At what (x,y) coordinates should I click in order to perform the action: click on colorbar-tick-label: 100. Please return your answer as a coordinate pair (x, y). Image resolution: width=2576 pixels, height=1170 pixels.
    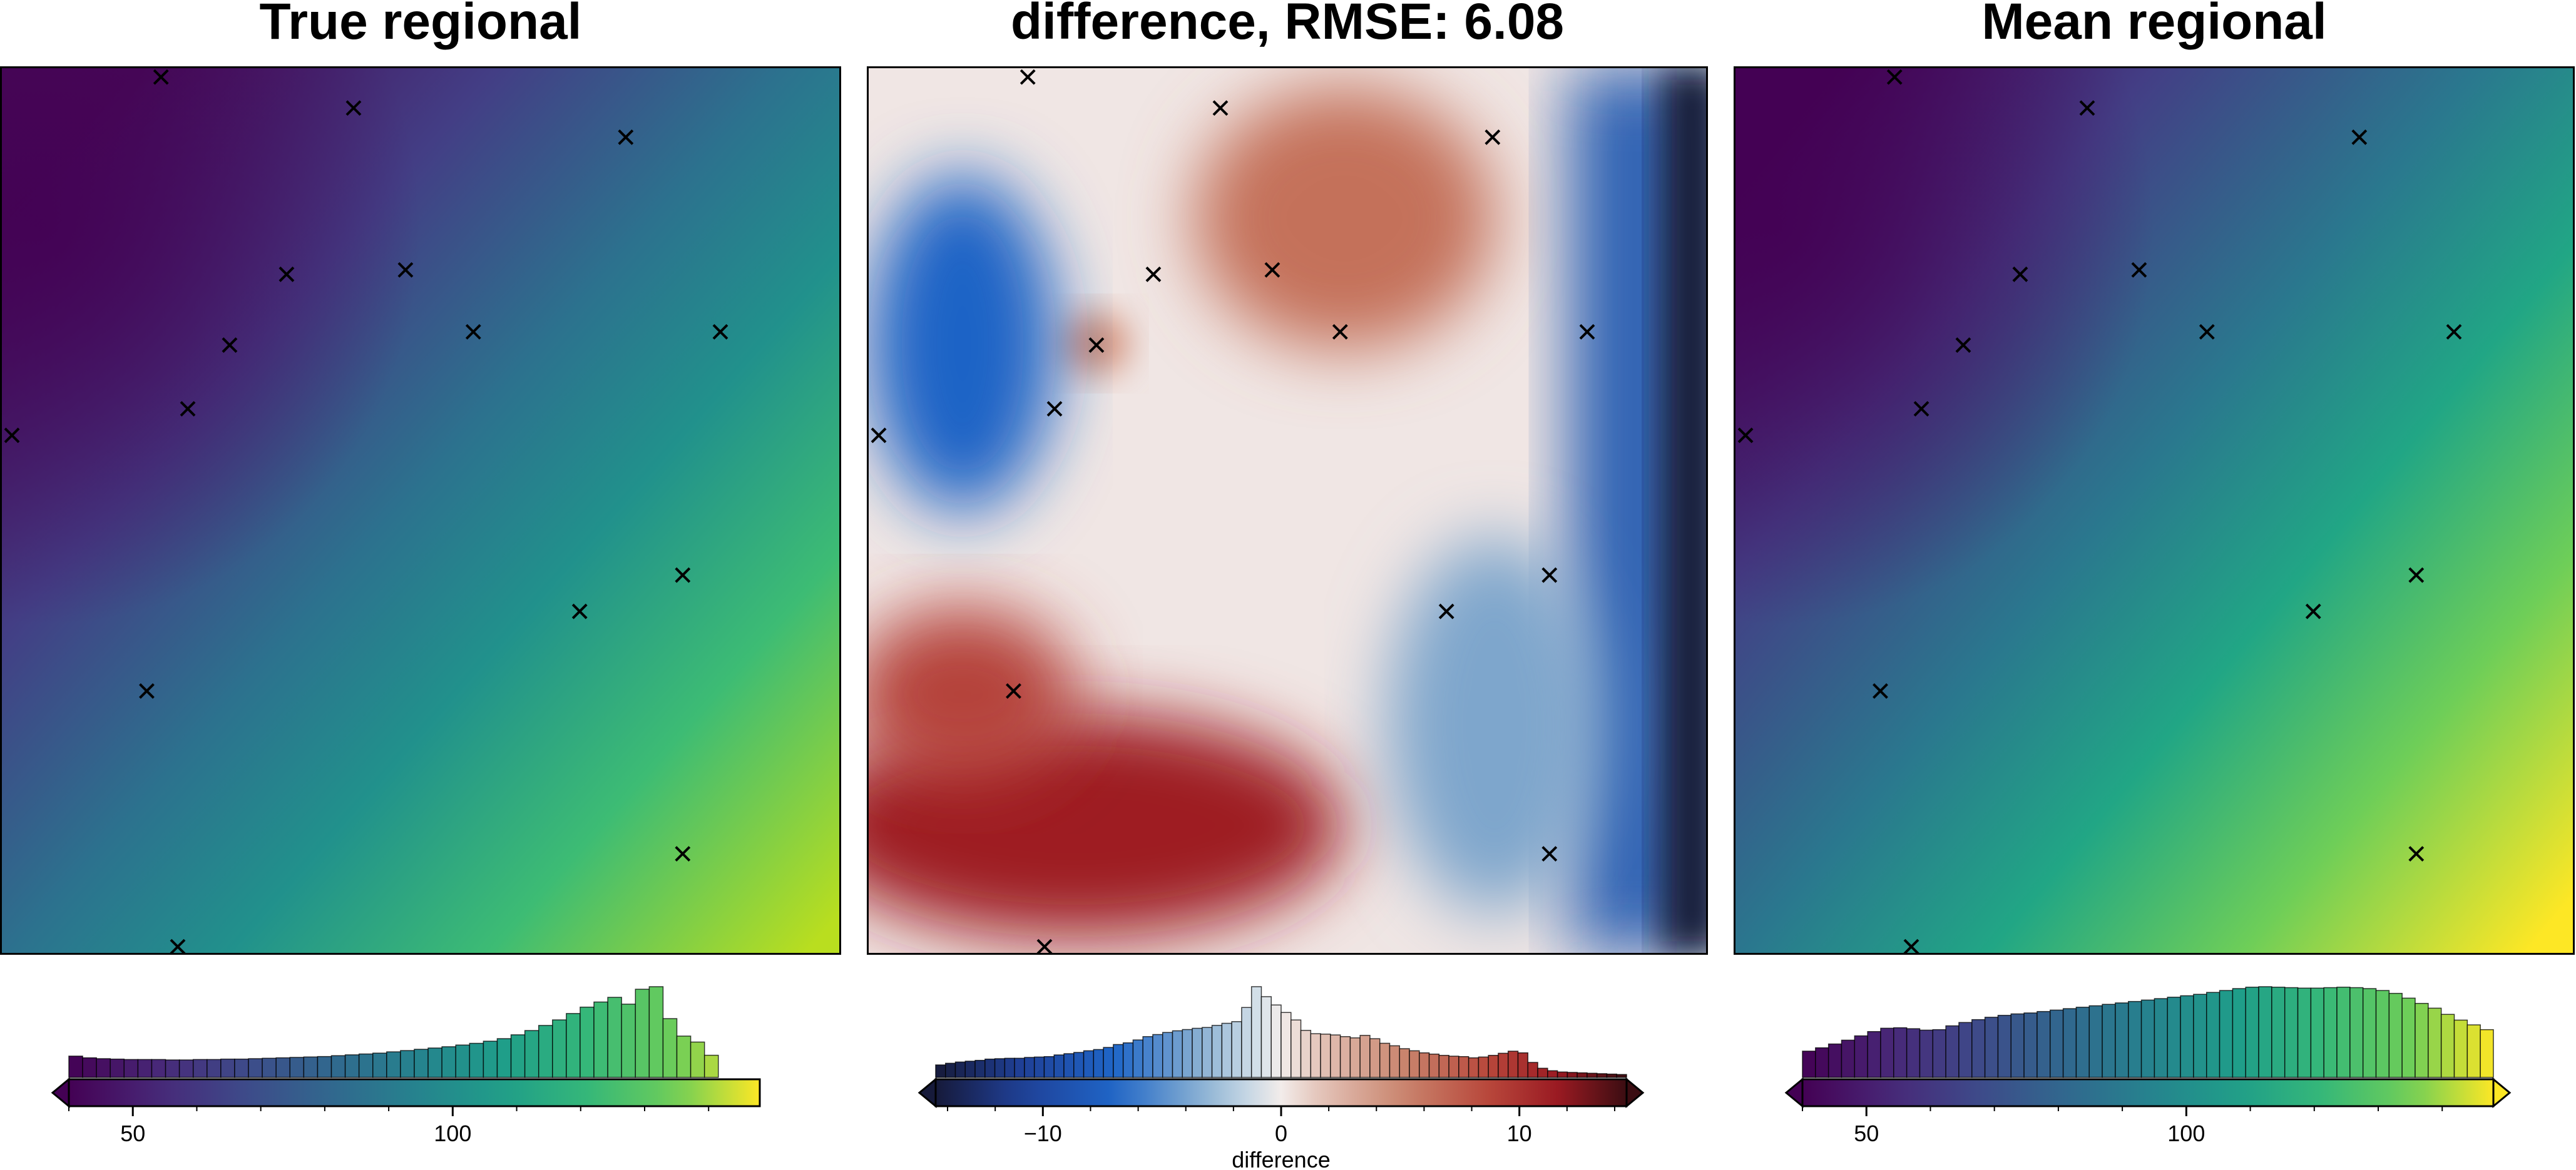
    Looking at the image, I should click on (2186, 1133).